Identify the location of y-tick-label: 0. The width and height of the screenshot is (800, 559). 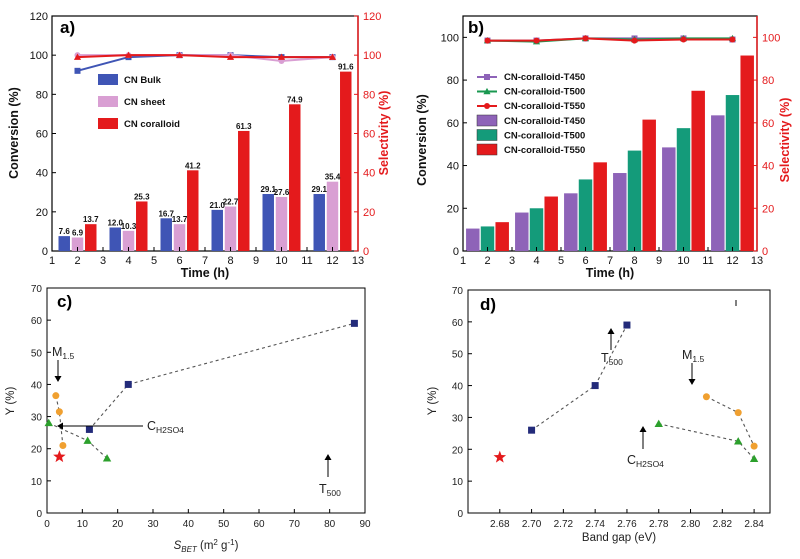
(39, 514).